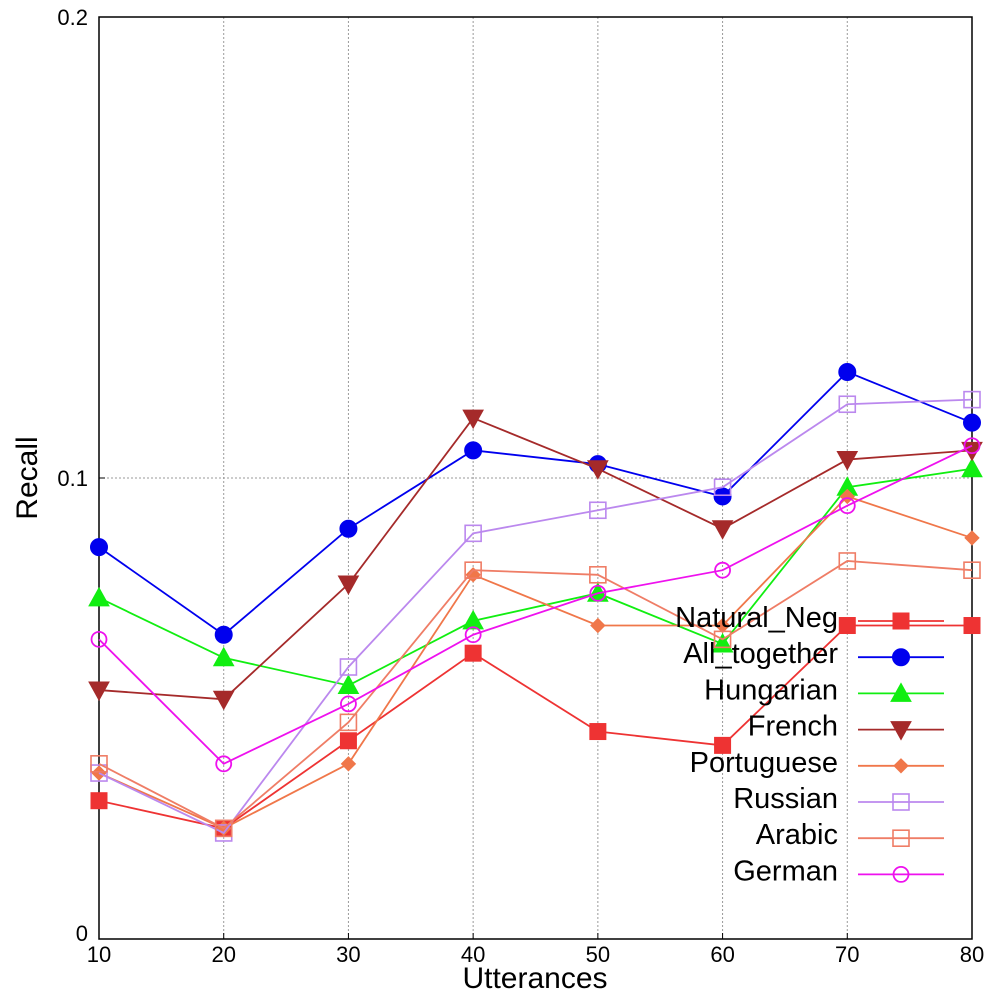 This screenshot has height=1000, width=1000. Describe the element at coordinates (901, 657) in the screenshot. I see `legend-marker-all-together` at that location.